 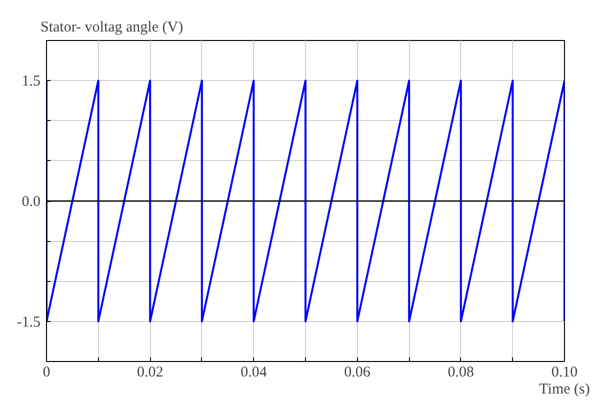 What do you see at coordinates (357, 372) in the screenshot?
I see `x-tick-label: 0.06` at bounding box center [357, 372].